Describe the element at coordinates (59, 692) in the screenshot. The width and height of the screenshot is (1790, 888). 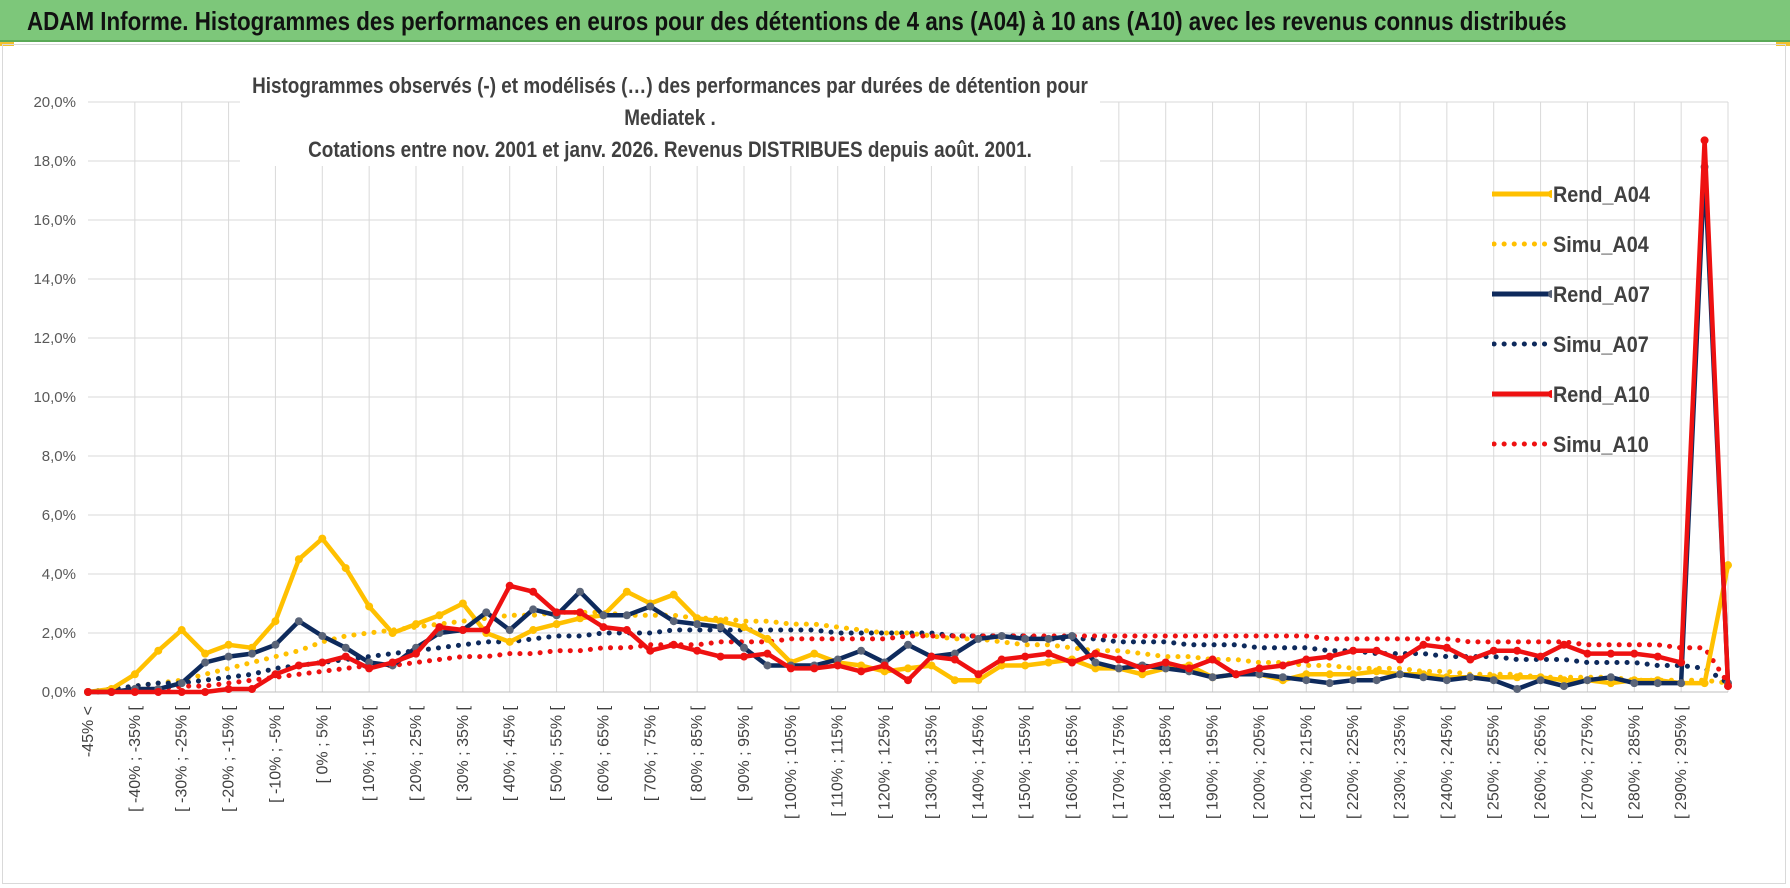
I see `y-tick-label: 0,0%` at that location.